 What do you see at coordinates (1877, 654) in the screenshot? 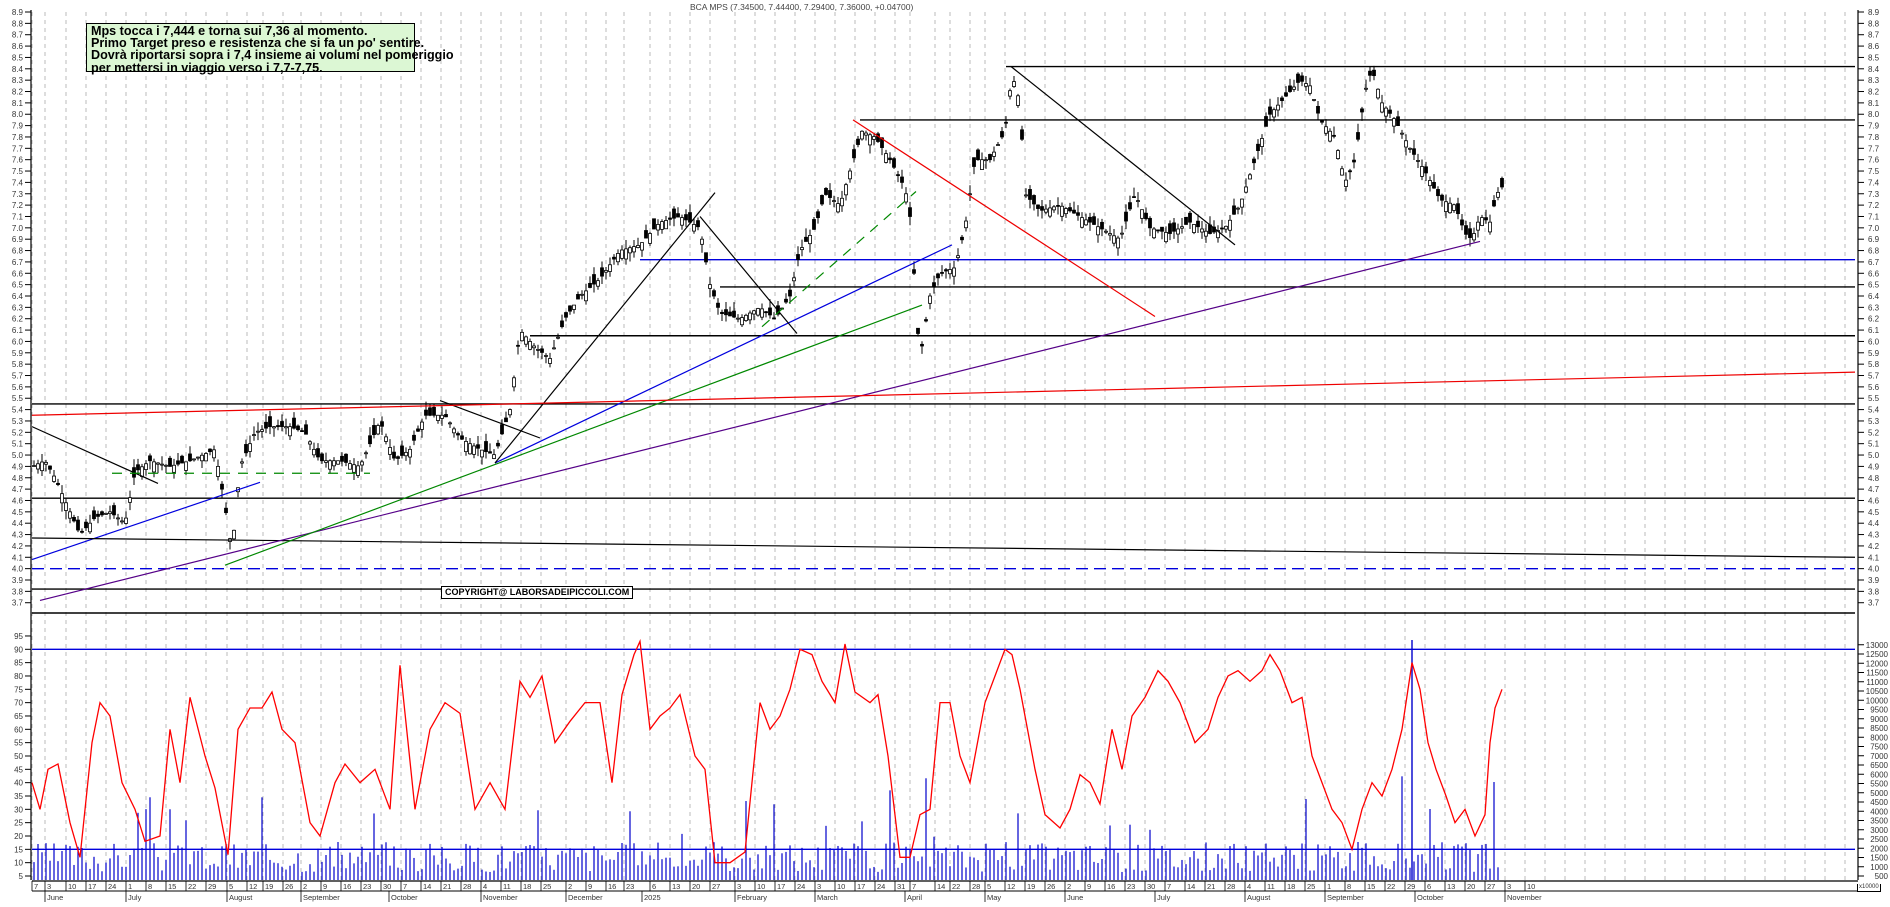
I see `svg-text: 12500` at bounding box center [1877, 654].